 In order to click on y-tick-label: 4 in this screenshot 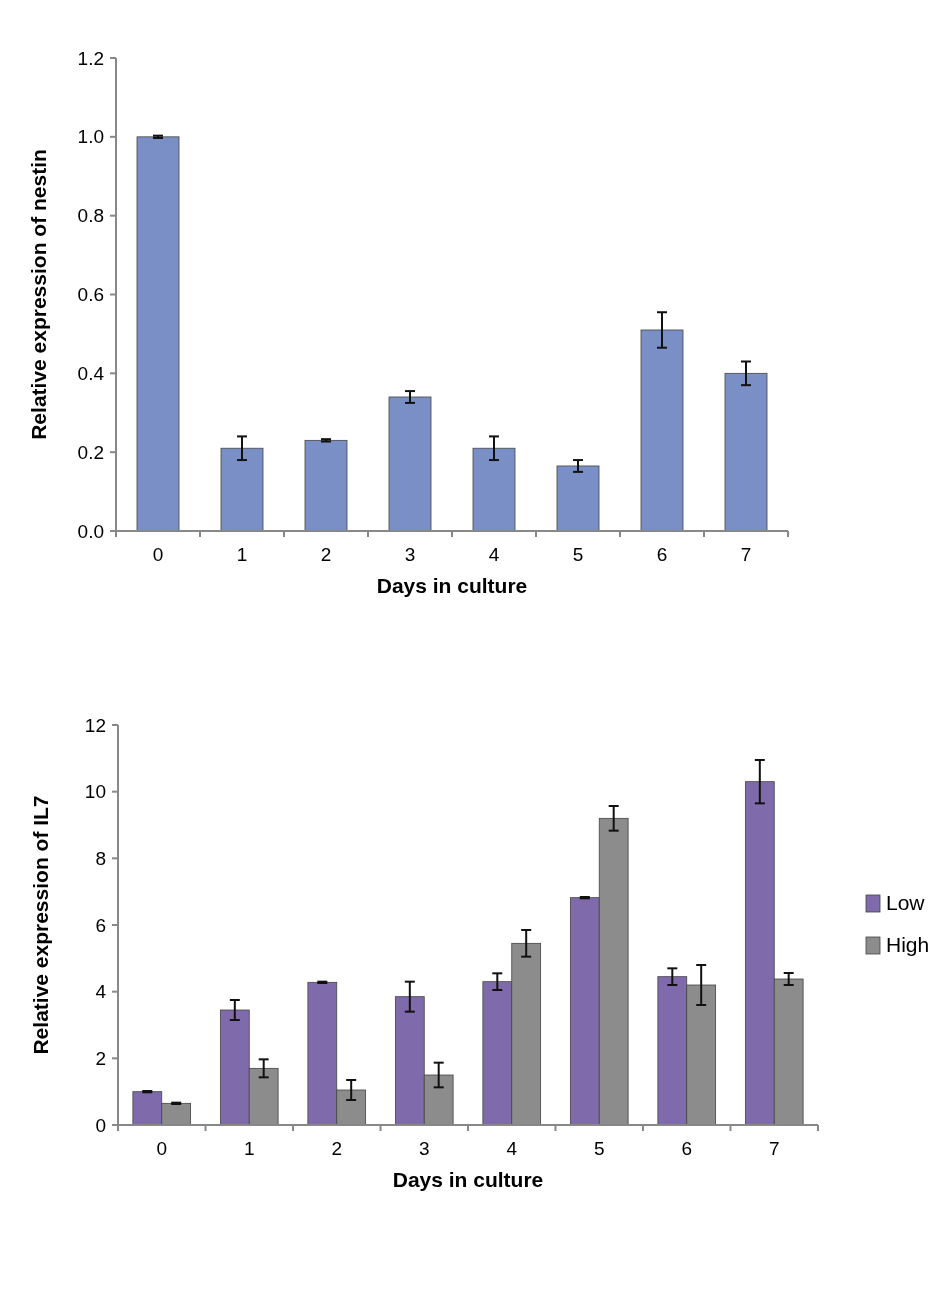, I will do `click(101, 992)`.